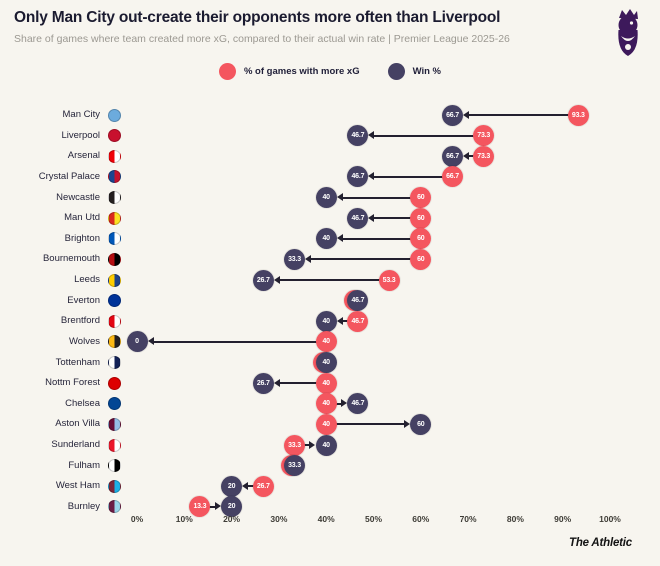 The width and height of the screenshot is (660, 566). I want to click on team-label: Crystal Palace, so click(69, 176).